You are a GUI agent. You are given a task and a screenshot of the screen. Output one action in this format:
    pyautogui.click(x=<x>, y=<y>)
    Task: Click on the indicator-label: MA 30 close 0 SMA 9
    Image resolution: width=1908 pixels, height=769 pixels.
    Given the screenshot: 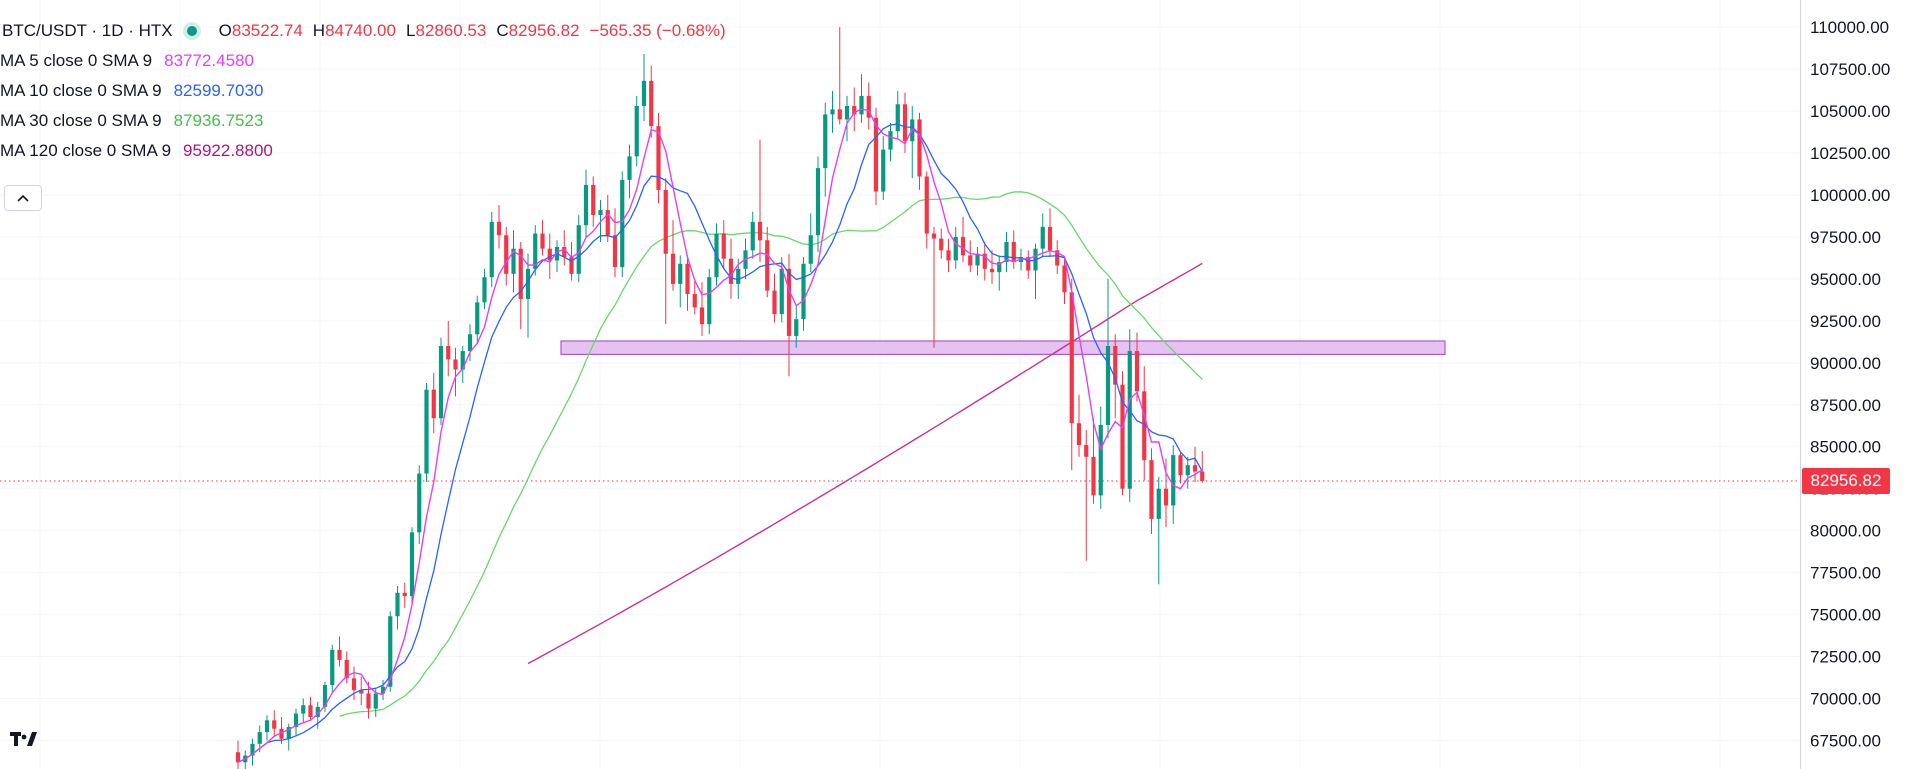 What is the action you would take?
    pyautogui.click(x=81, y=120)
    